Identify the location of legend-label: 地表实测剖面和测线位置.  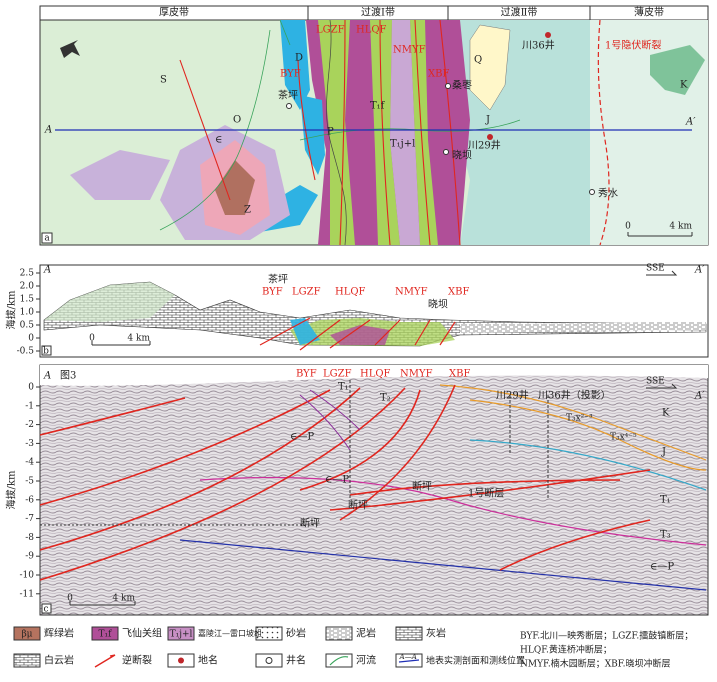
(475, 661).